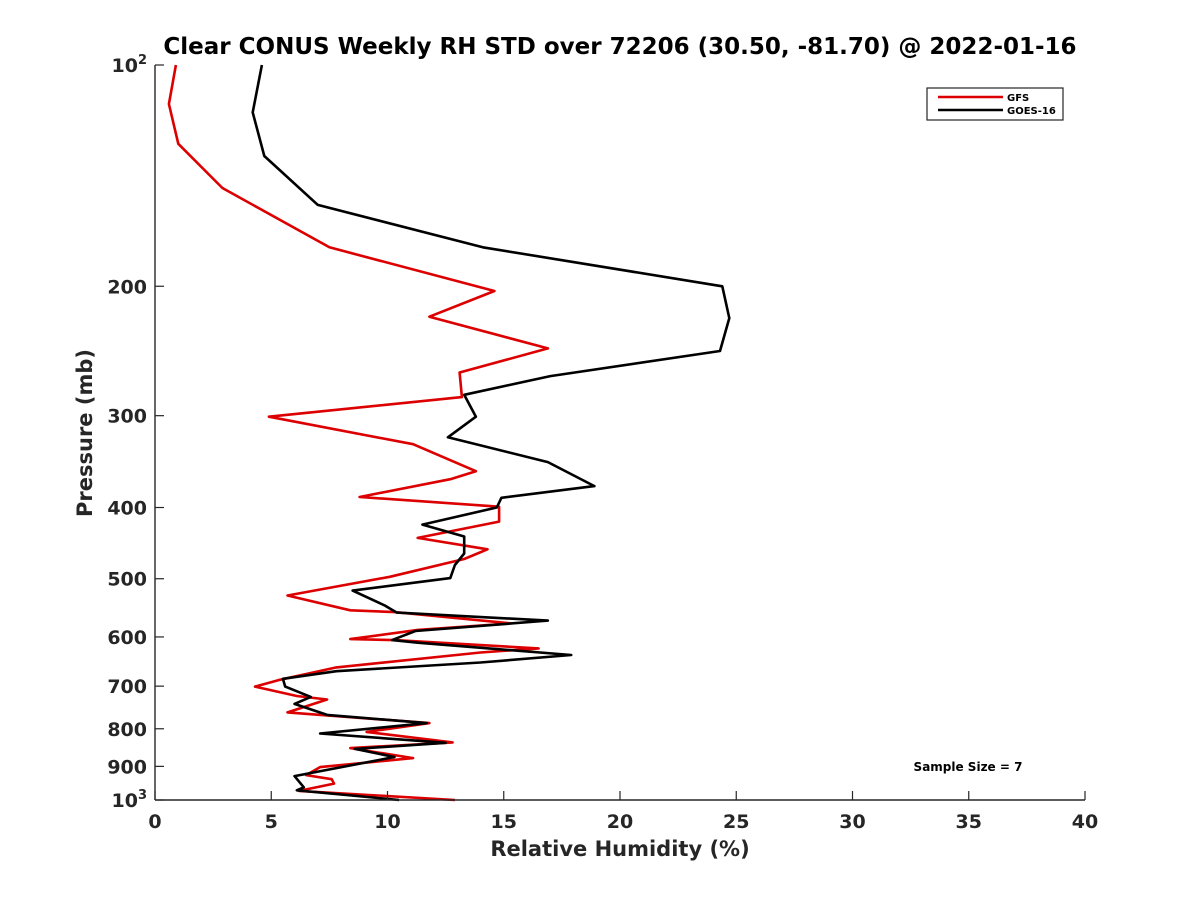 The image size is (1200, 900). I want to click on x-tick-label: 40, so click(1085, 822).